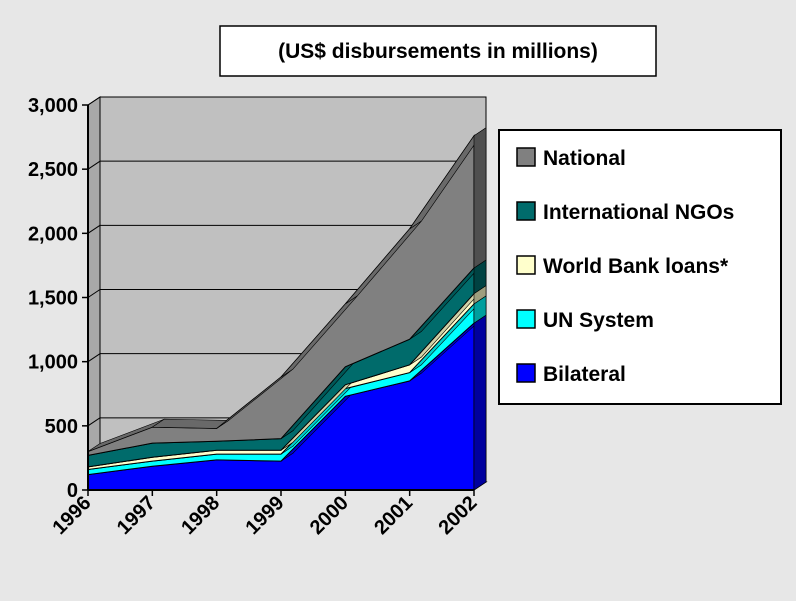 This screenshot has width=796, height=601. What do you see at coordinates (53, 170) in the screenshot?
I see `y-tick-label: 2,500` at bounding box center [53, 170].